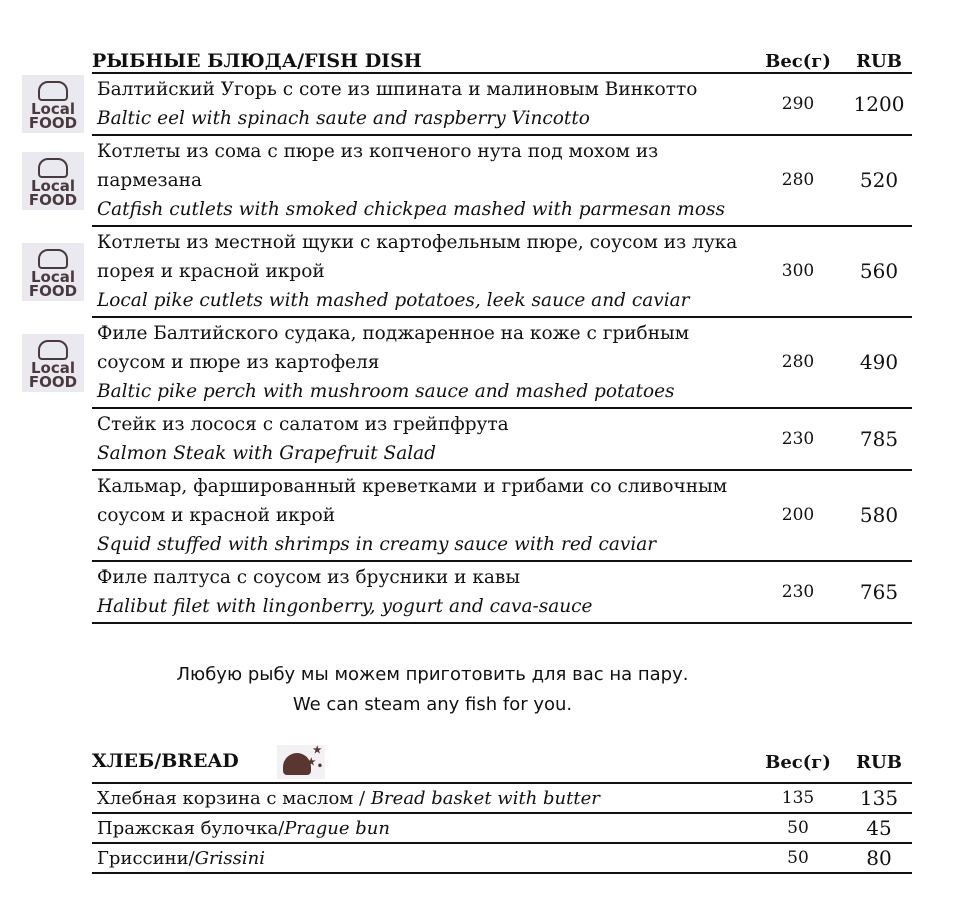 The image size is (953, 919). I want to click on item-name-ru: Хлебная корзина с маслом /, so click(234, 798).